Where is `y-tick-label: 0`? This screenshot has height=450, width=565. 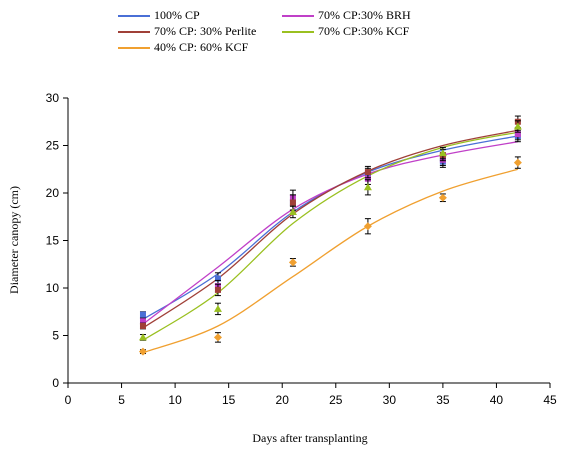
y-tick-label: 0 is located at coordinates (55, 383).